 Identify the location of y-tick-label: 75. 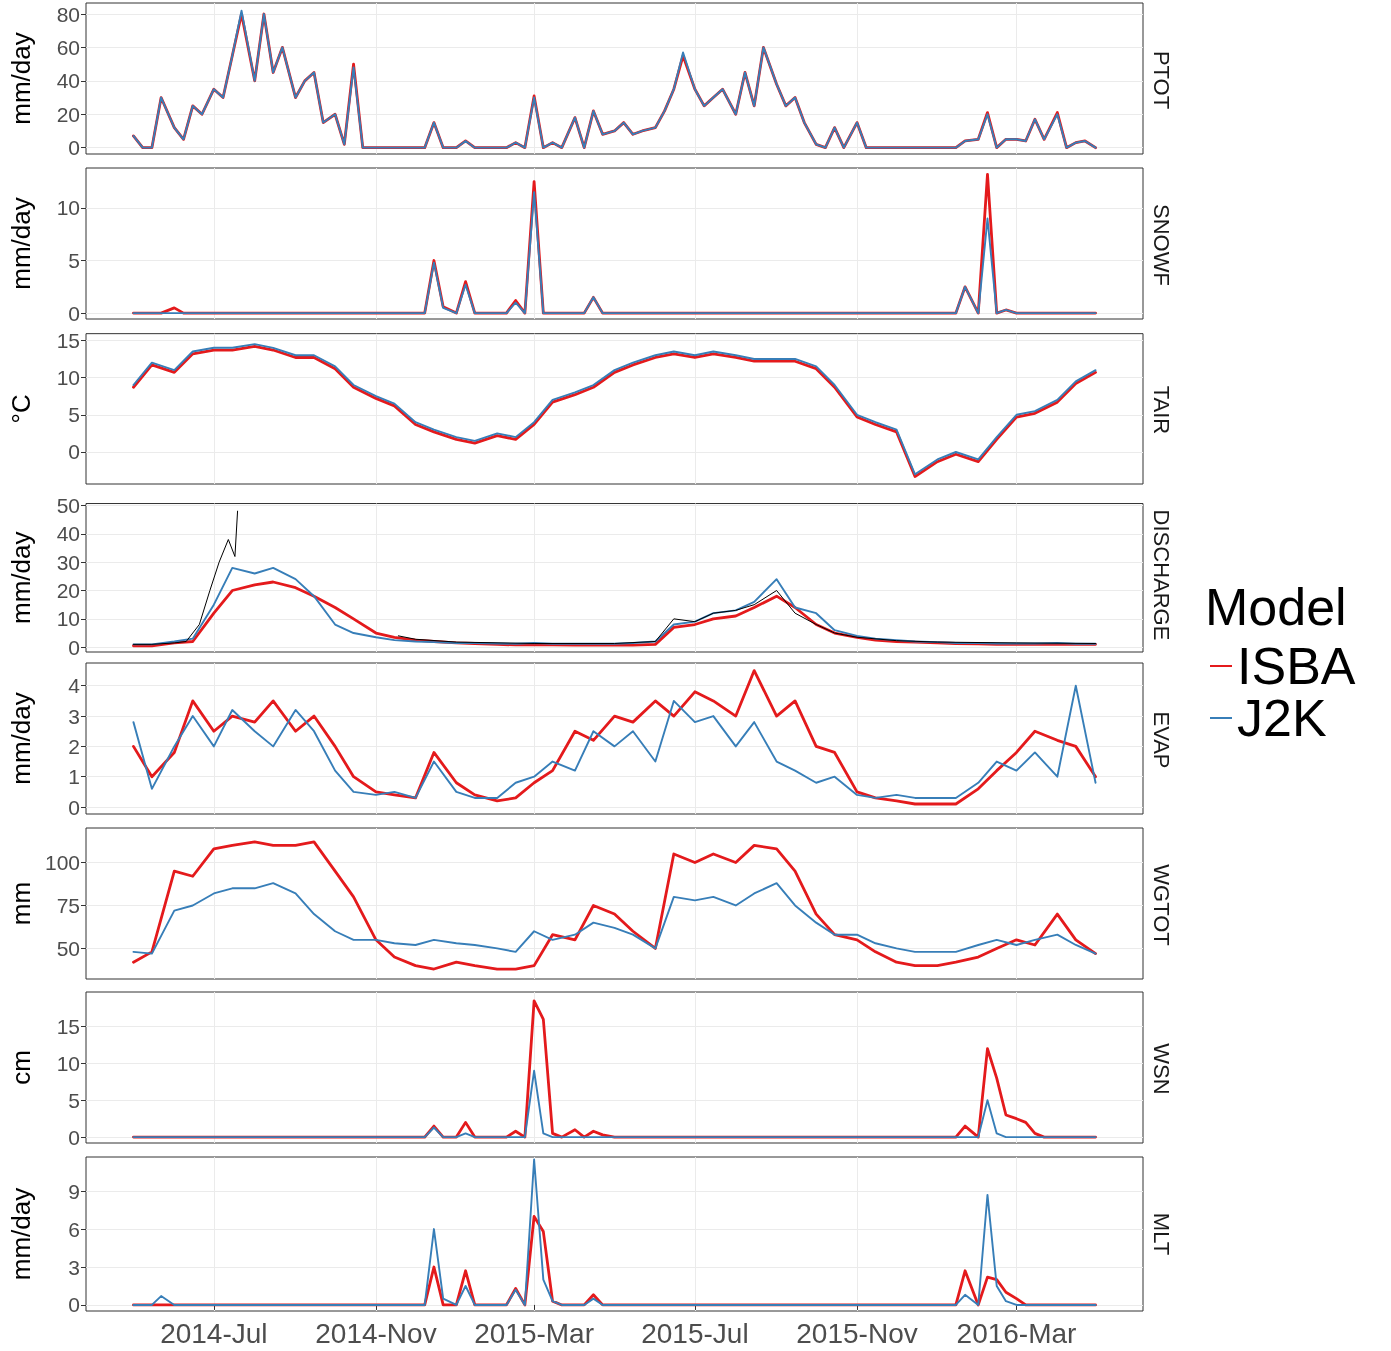
(68, 905).